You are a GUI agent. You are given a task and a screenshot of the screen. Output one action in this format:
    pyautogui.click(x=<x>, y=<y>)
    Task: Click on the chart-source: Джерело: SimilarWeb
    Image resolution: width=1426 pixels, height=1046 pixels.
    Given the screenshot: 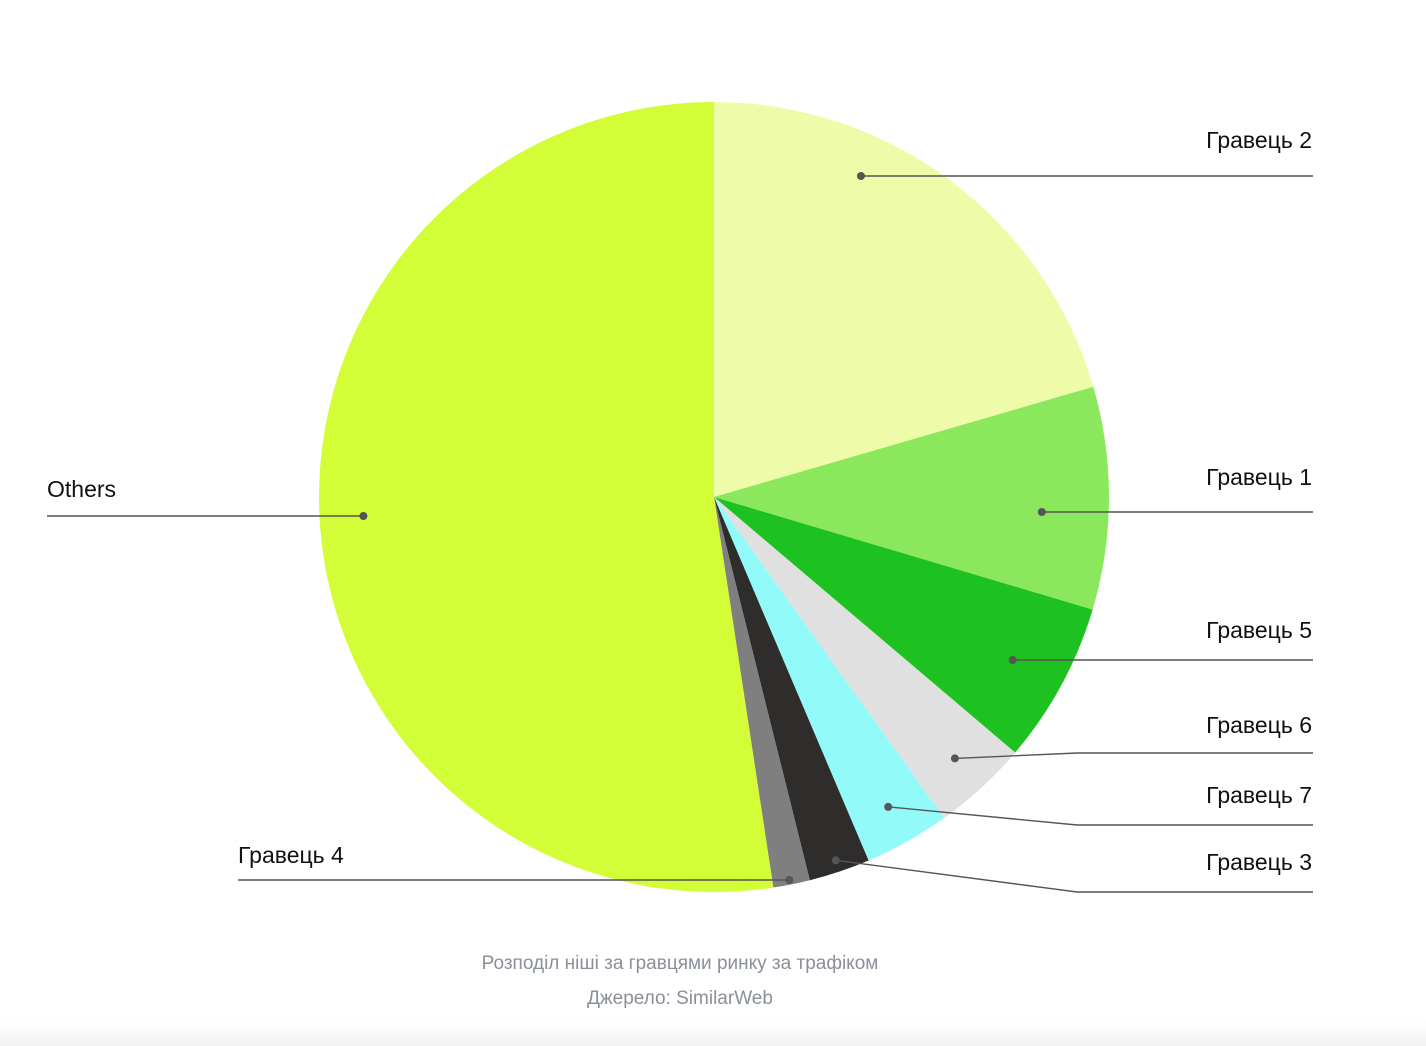 What is the action you would take?
    pyautogui.click(x=680, y=998)
    